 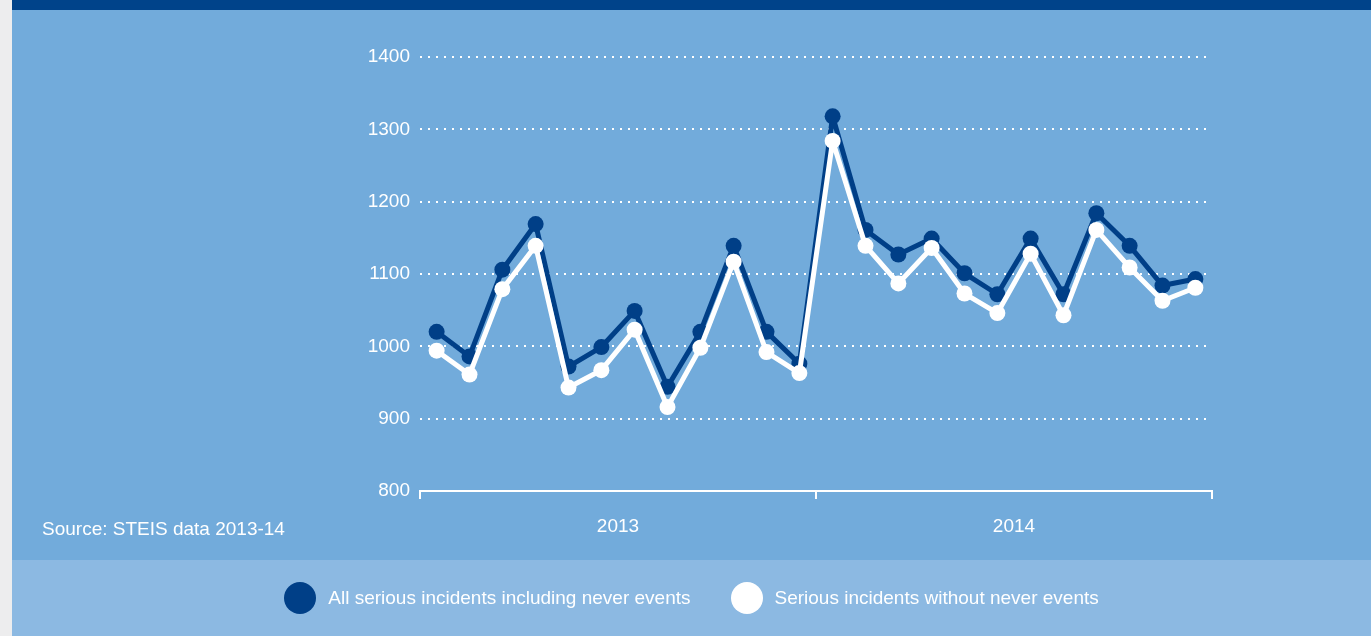 What do you see at coordinates (388, 200) in the screenshot?
I see `y-tick-label: 1200` at bounding box center [388, 200].